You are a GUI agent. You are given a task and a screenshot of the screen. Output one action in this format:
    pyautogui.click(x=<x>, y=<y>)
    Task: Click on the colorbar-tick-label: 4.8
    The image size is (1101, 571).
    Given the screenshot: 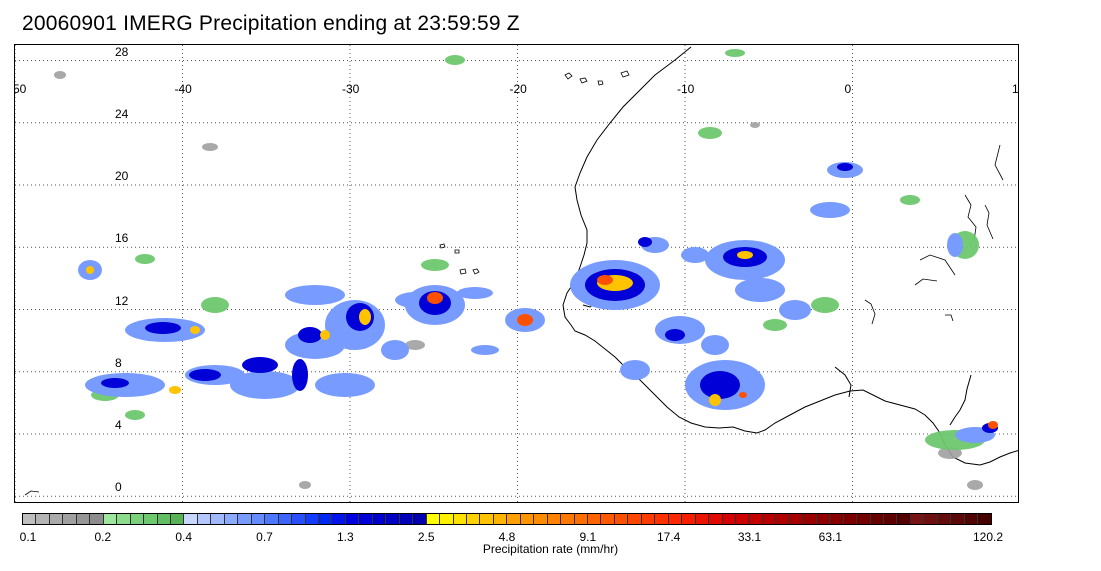 What is the action you would take?
    pyautogui.click(x=507, y=537)
    